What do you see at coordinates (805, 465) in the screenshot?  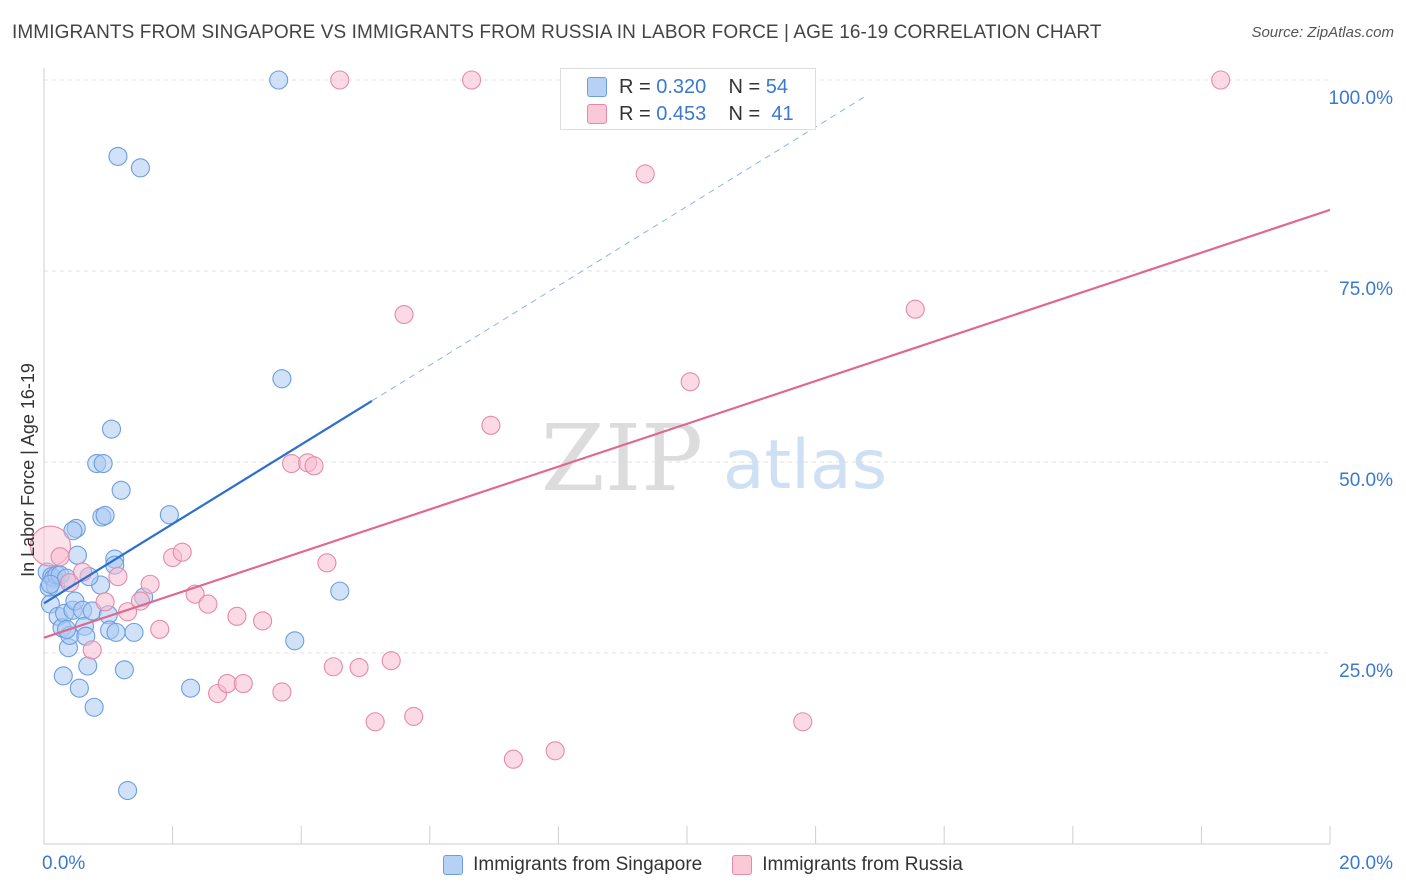 I see `watermark-atlas: atlas` at bounding box center [805, 465].